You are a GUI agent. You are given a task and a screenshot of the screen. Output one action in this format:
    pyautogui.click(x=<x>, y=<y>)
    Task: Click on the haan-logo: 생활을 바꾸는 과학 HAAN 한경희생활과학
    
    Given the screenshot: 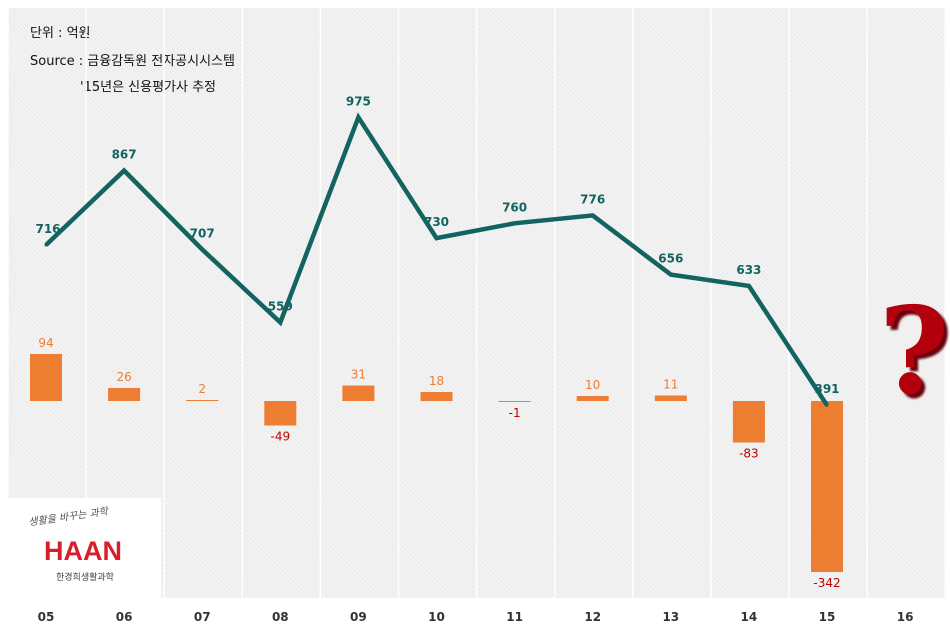 What is the action you would take?
    pyautogui.click(x=84, y=548)
    